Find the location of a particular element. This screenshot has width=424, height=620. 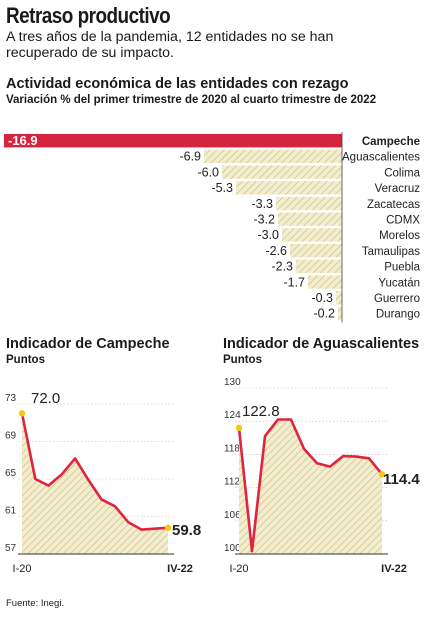

bar-category-label: Yucatán is located at coordinates (399, 283).